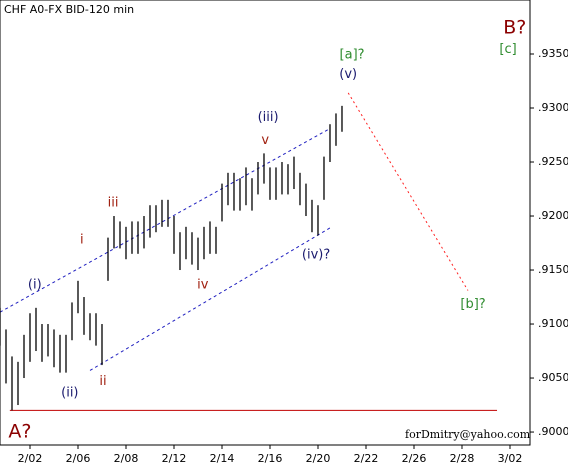  What do you see at coordinates (78, 458) in the screenshot?
I see `x-tick-label: 2/06` at bounding box center [78, 458].